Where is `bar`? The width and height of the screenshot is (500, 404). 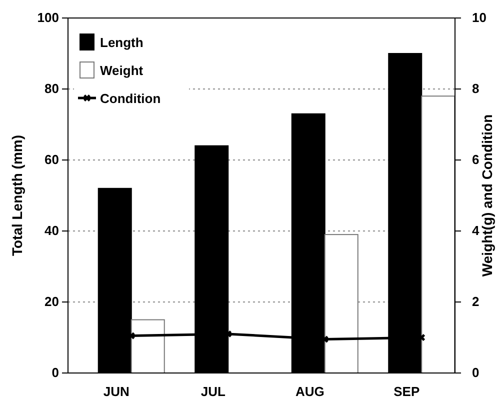 bar is located at coordinates (147, 346).